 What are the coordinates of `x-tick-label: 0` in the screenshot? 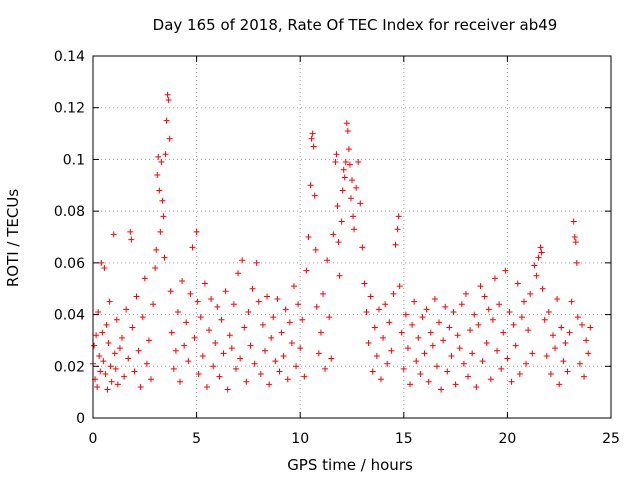 It's located at (93, 439).